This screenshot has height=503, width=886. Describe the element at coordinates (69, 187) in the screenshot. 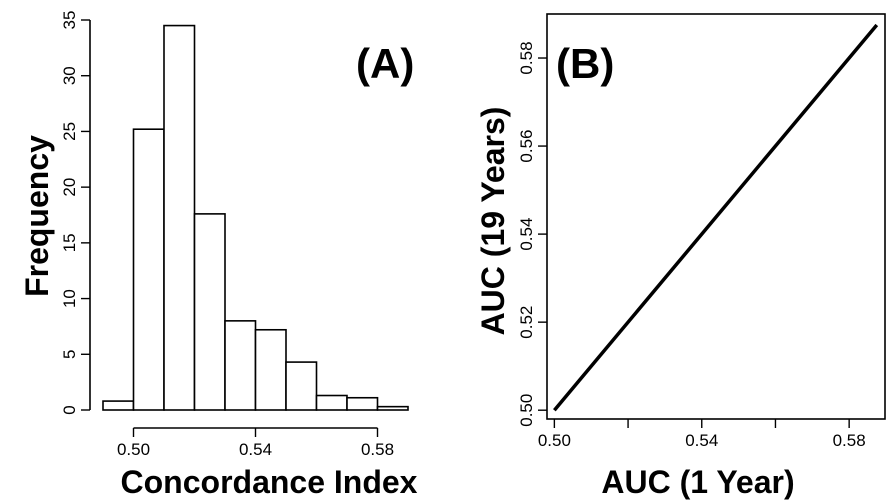

I see `y-tick-label: 20` at that location.